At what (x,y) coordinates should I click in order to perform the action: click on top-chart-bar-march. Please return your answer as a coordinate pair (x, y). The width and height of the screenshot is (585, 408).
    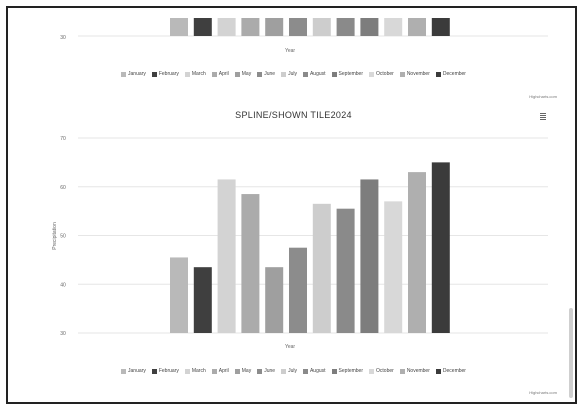
    Looking at the image, I should click on (226, 27).